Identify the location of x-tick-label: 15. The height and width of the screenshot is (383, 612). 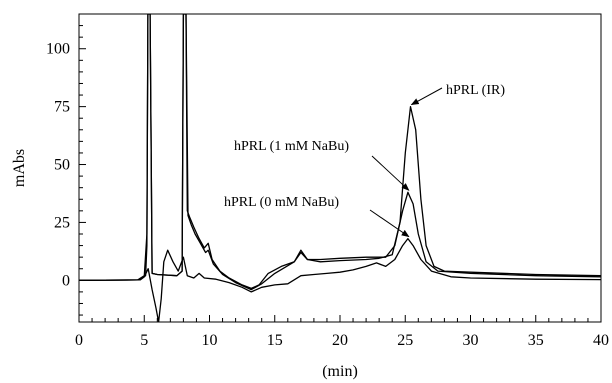
(275, 340).